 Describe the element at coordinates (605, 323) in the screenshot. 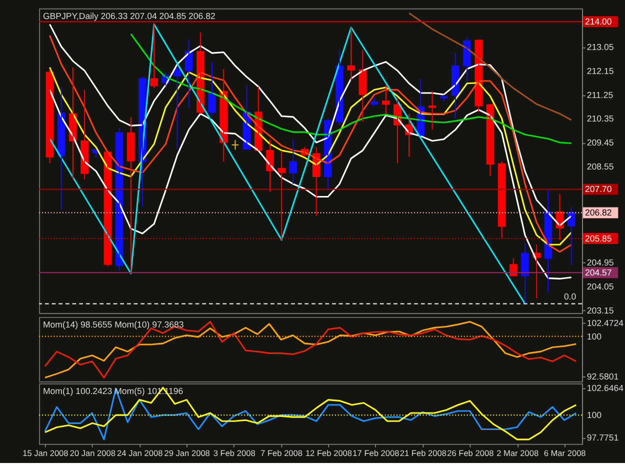

I see `y-tick-label: 102.4724` at that location.